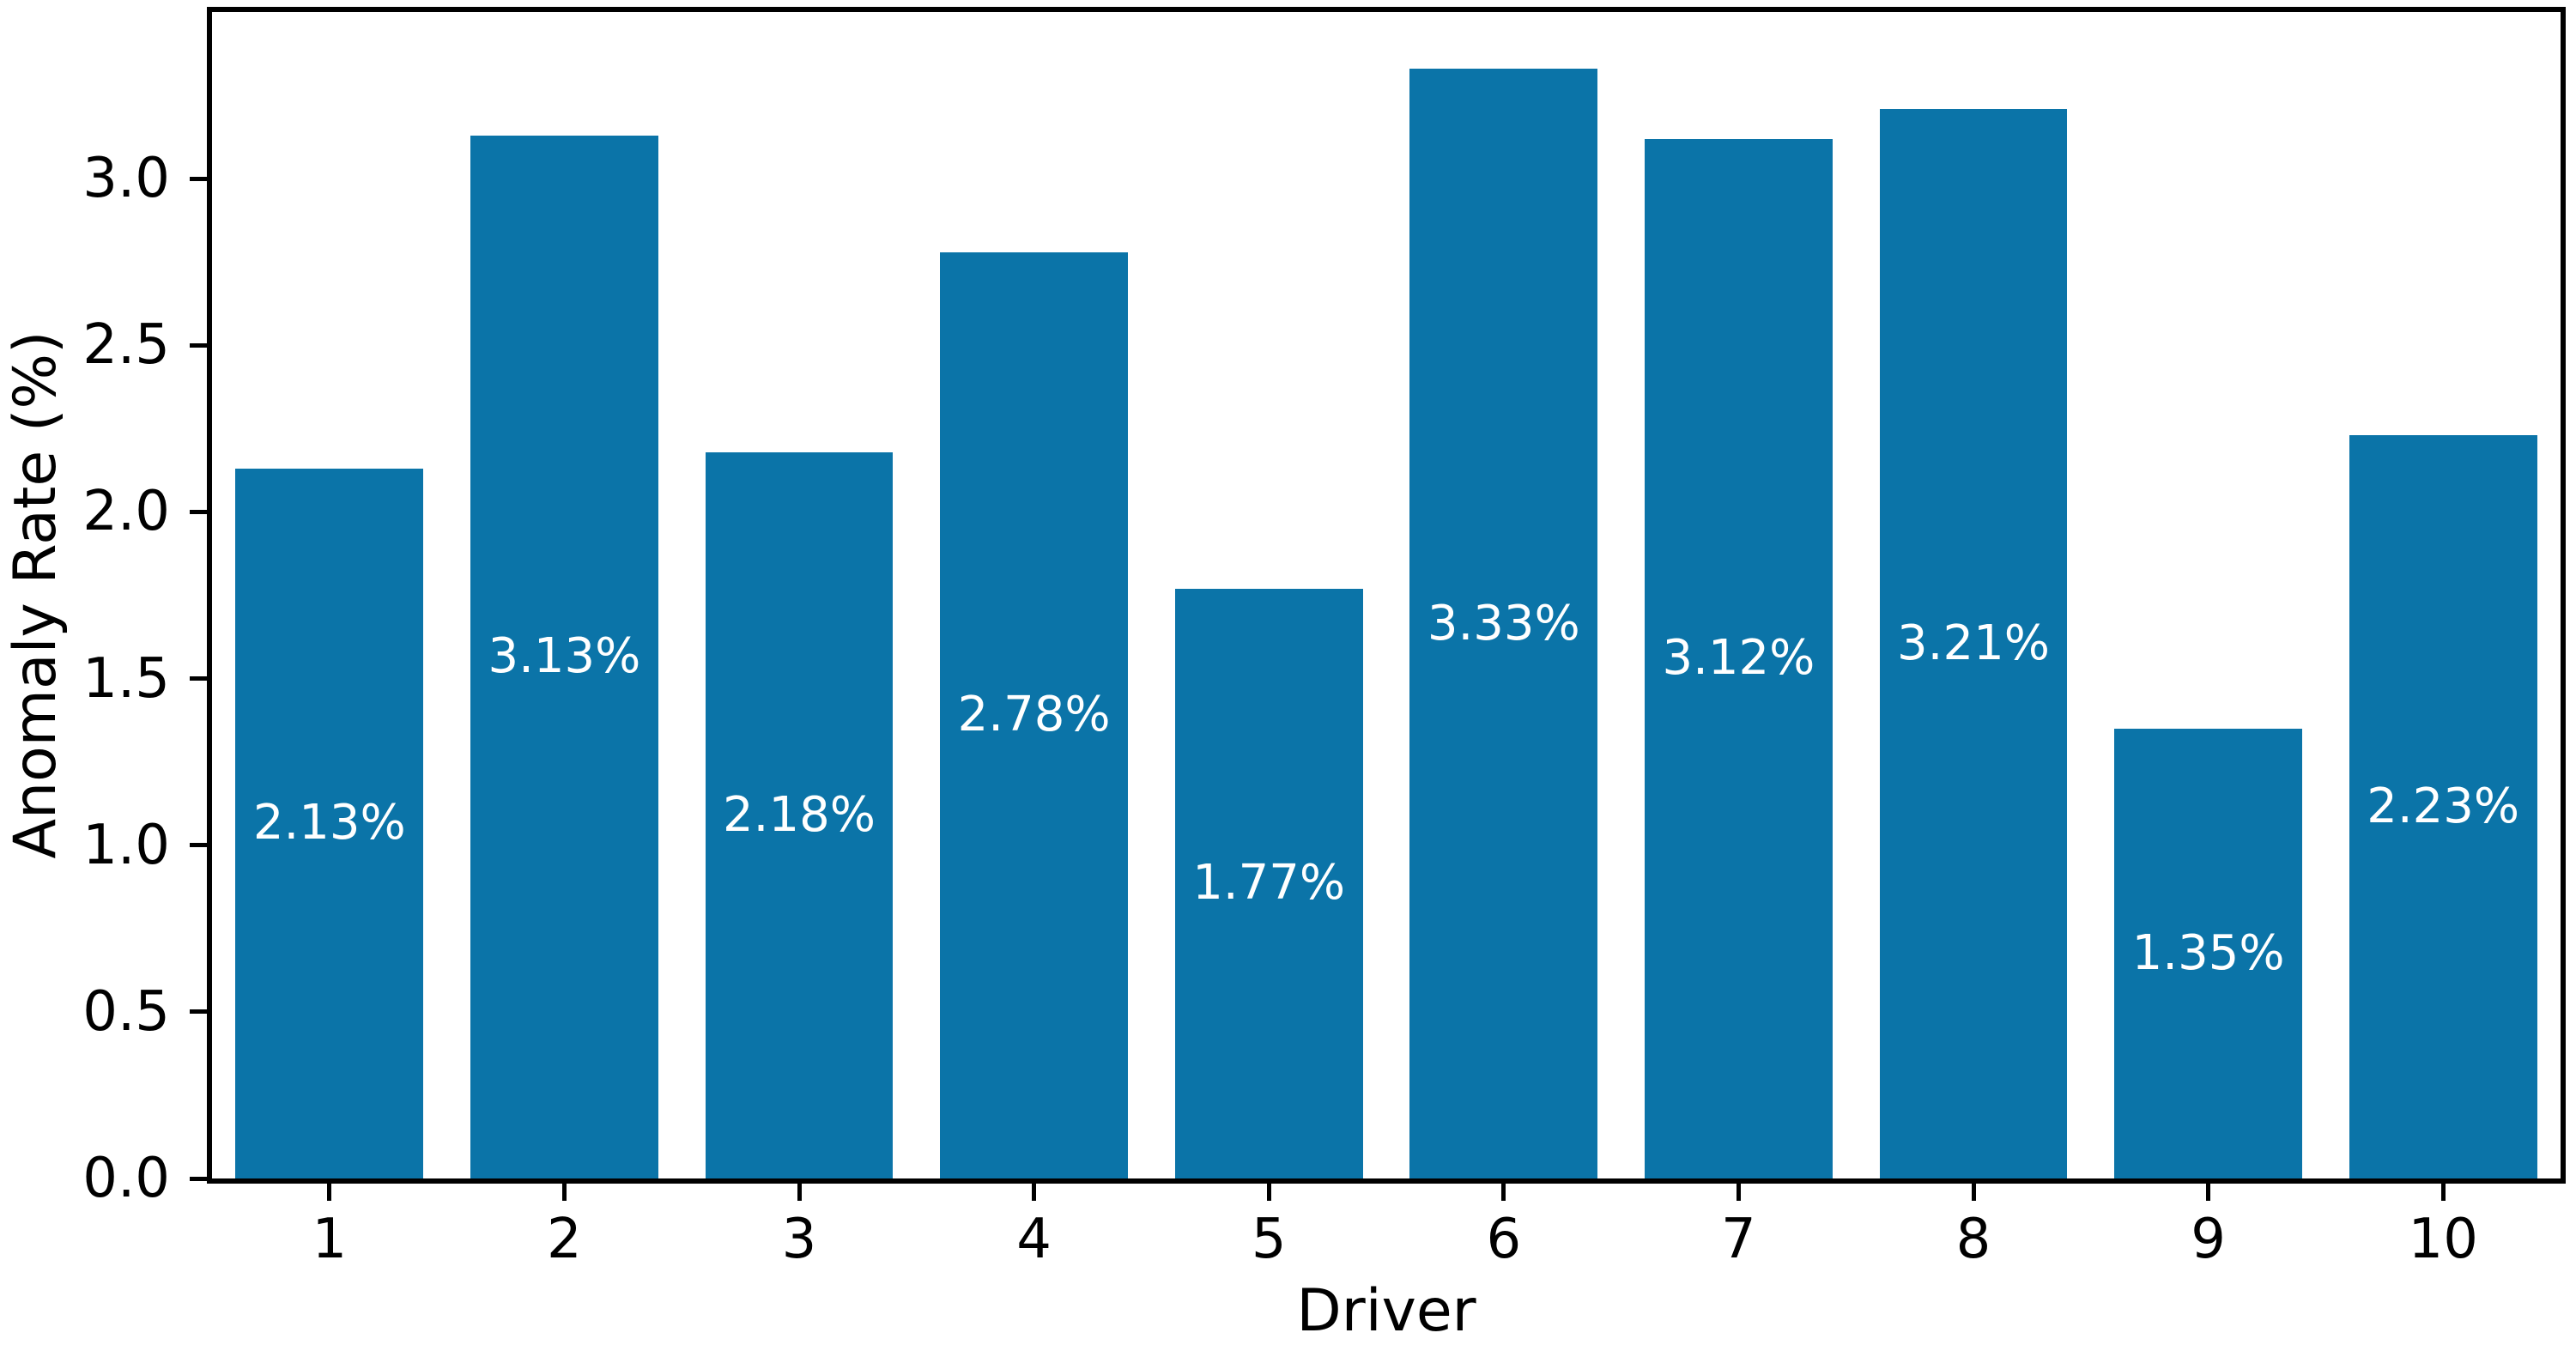  Describe the element at coordinates (1973, 1239) in the screenshot. I see `x-tick-label: 8` at that location.